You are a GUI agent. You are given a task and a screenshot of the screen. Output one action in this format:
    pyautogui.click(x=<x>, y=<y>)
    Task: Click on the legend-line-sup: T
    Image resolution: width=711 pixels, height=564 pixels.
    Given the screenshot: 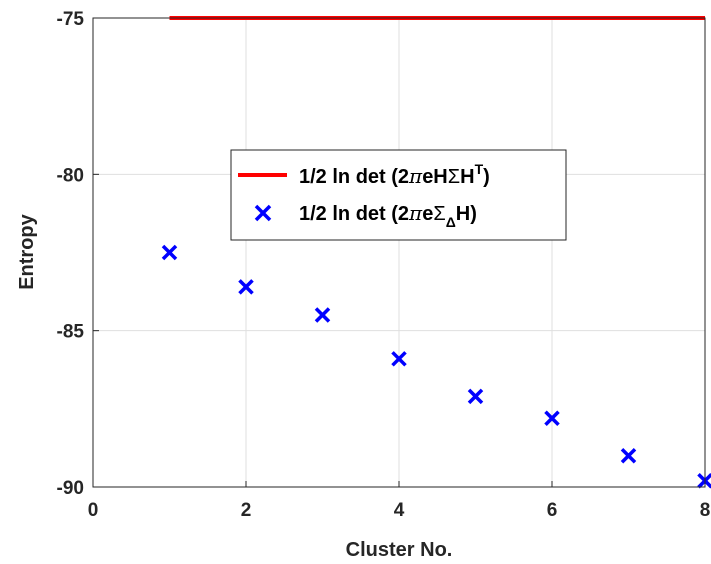 What is the action you would take?
    pyautogui.click(x=479, y=169)
    